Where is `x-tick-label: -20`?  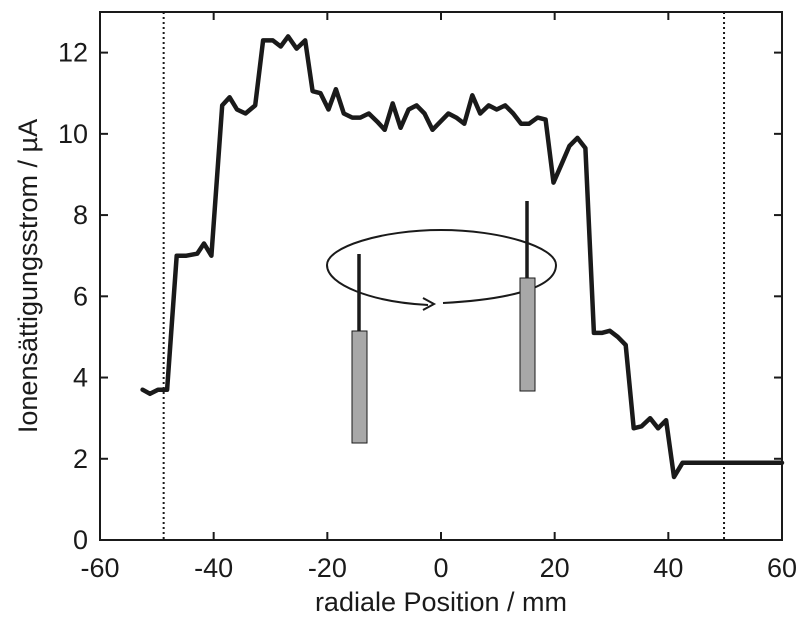
x-tick-label: -20 is located at coordinates (327, 568).